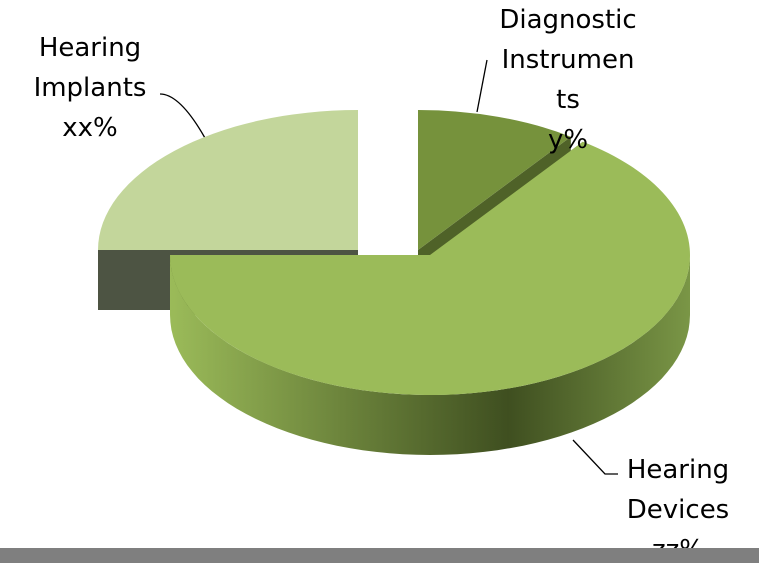  Describe the element at coordinates (568, 140) in the screenshot. I see `slice-value-label: y%` at that location.